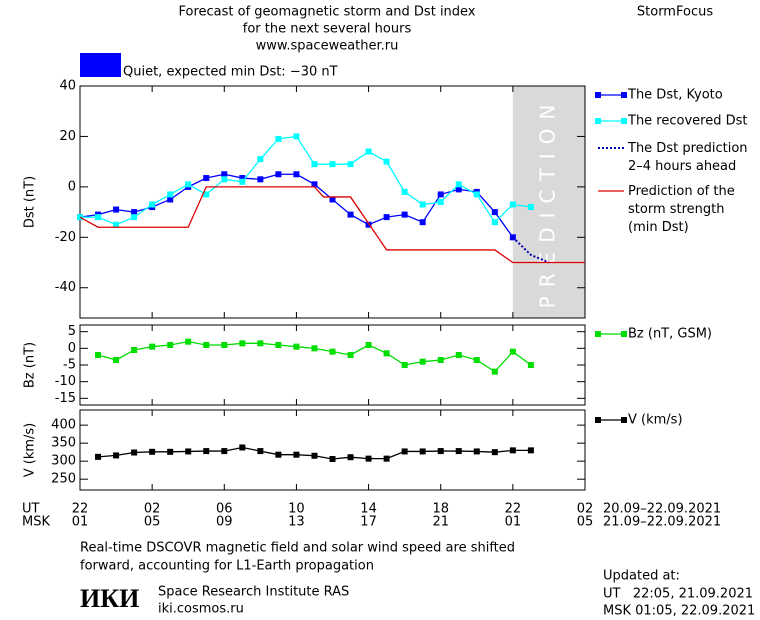 This screenshot has width=760, height=620. I want to click on legend-label: The Dst prediction 2–4 hours ahead, so click(687, 157).